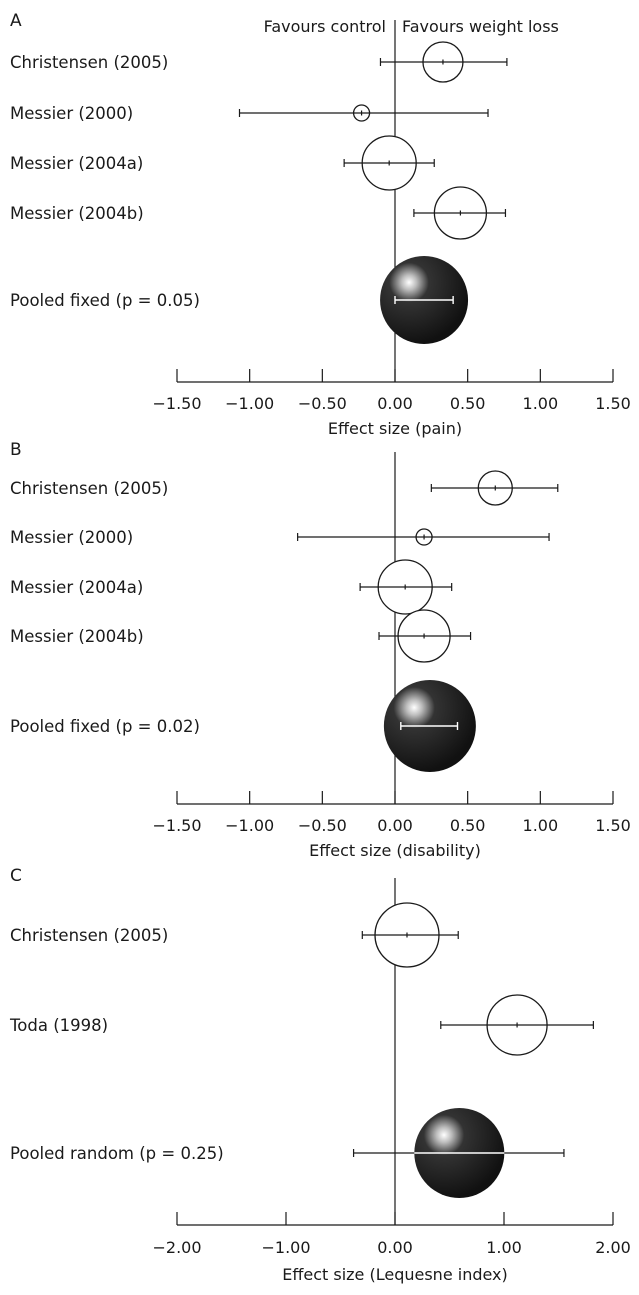  What do you see at coordinates (58, 1025) in the screenshot?
I see `study-label: Toda (1998)` at bounding box center [58, 1025].